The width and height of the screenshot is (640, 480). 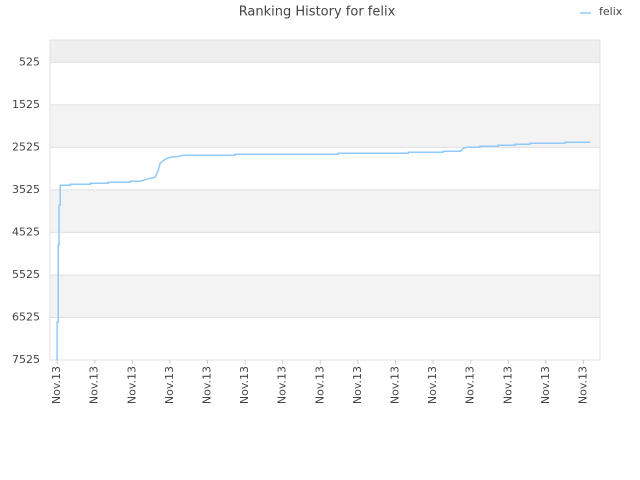 I want to click on y-tick-label: 2525, so click(x=26, y=146).